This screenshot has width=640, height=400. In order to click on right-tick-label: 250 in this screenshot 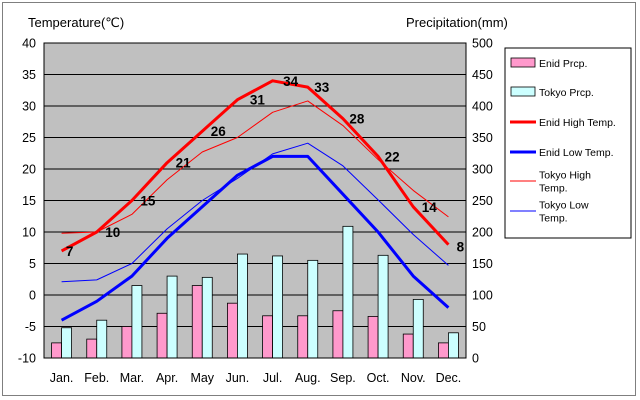, I will do `click(482, 201)`.